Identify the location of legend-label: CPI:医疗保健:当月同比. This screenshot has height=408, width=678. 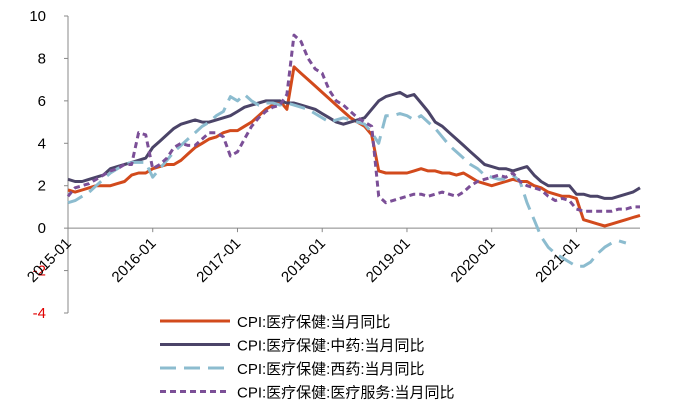
(313, 322).